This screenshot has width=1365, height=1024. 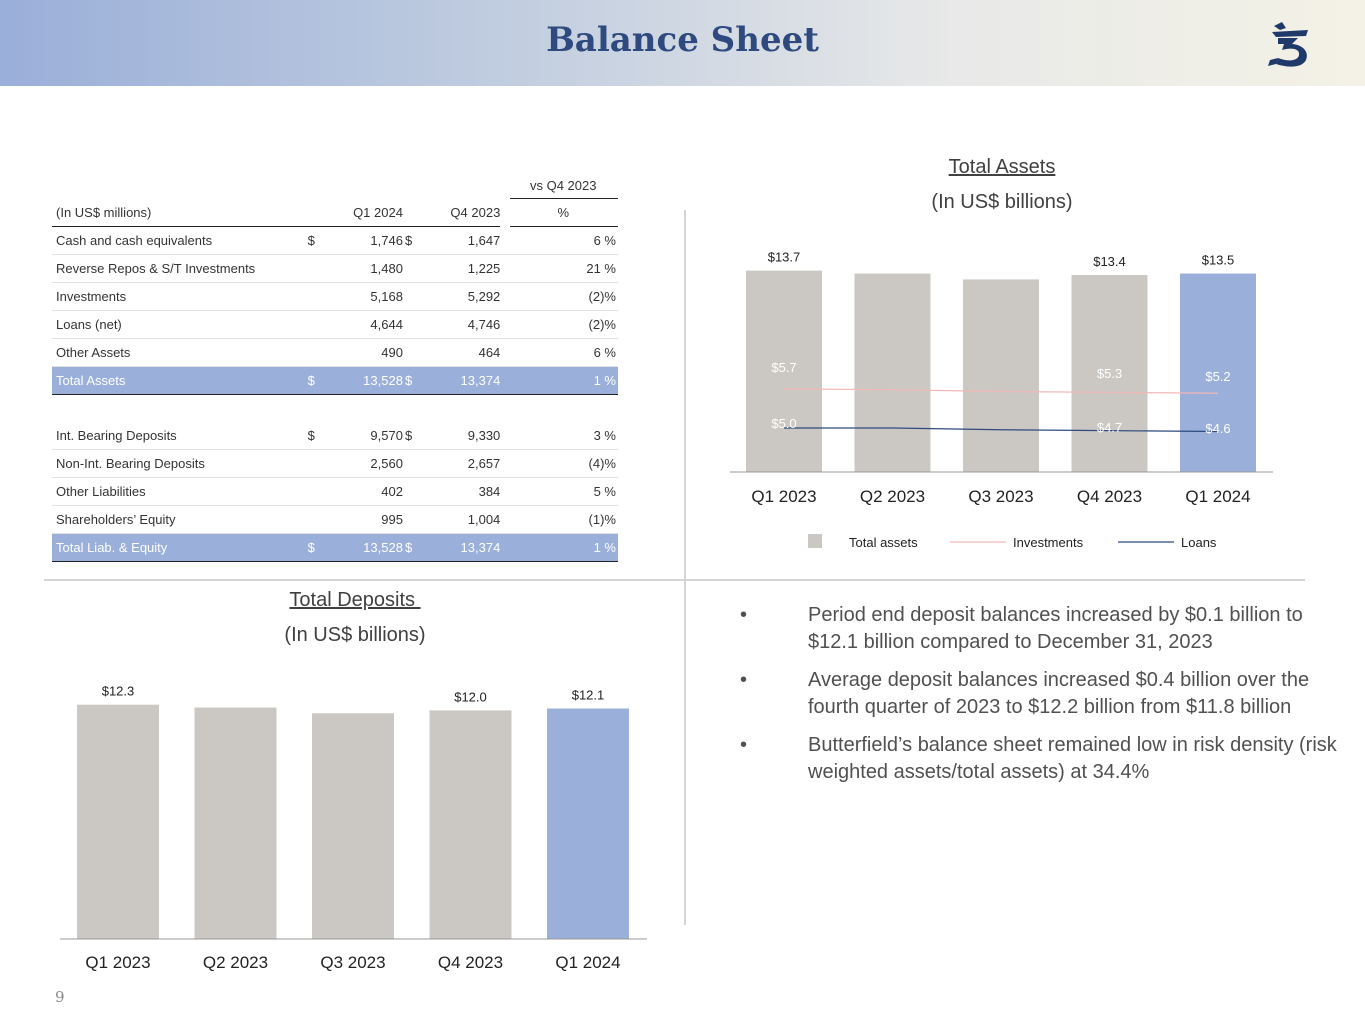 I want to click on row-q1-2024-value: 4,644, so click(x=362, y=324).